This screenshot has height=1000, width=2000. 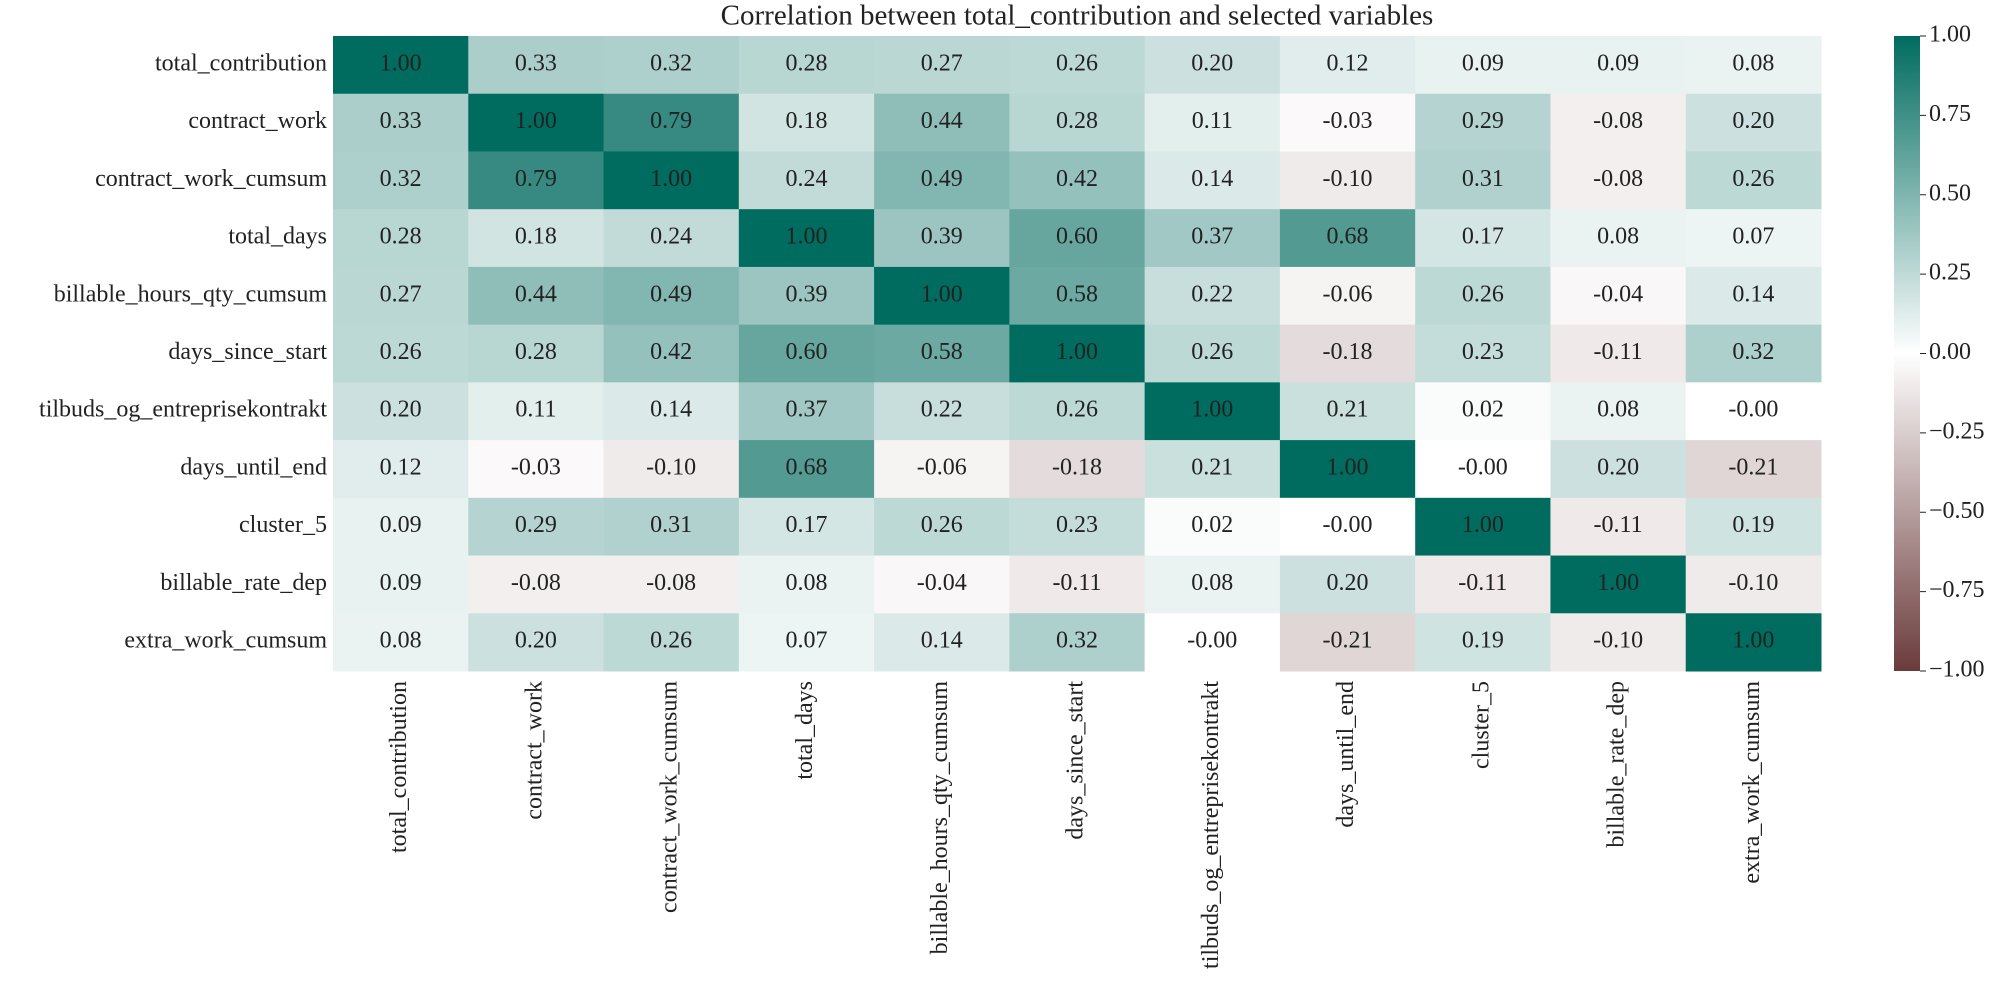 I want to click on cell-label: 0.08, so click(x=1618, y=410).